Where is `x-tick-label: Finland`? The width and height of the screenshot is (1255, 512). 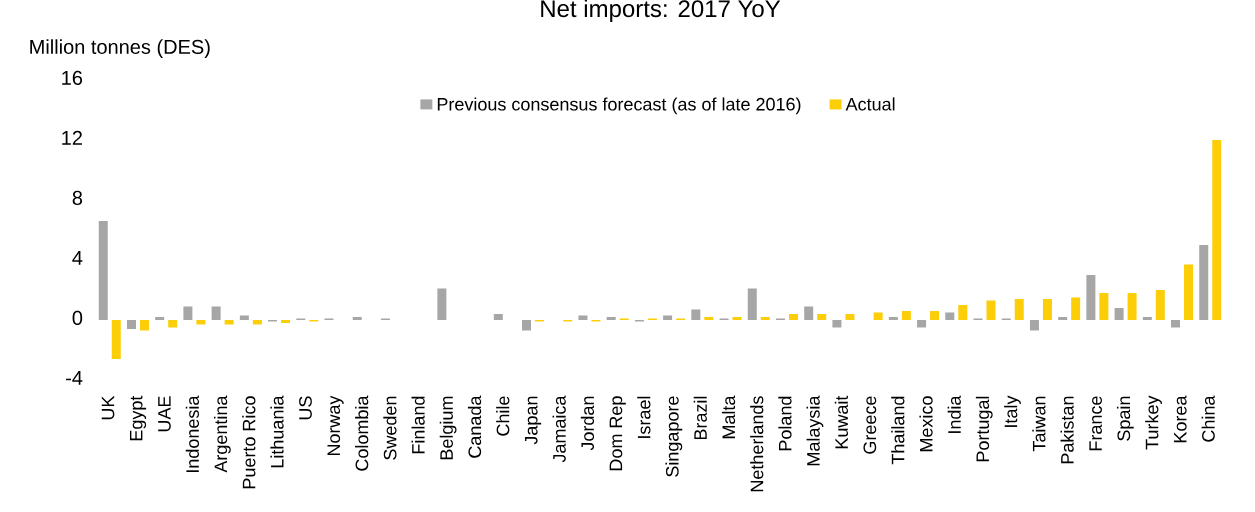 x-tick-label: Finland is located at coordinates (418, 425).